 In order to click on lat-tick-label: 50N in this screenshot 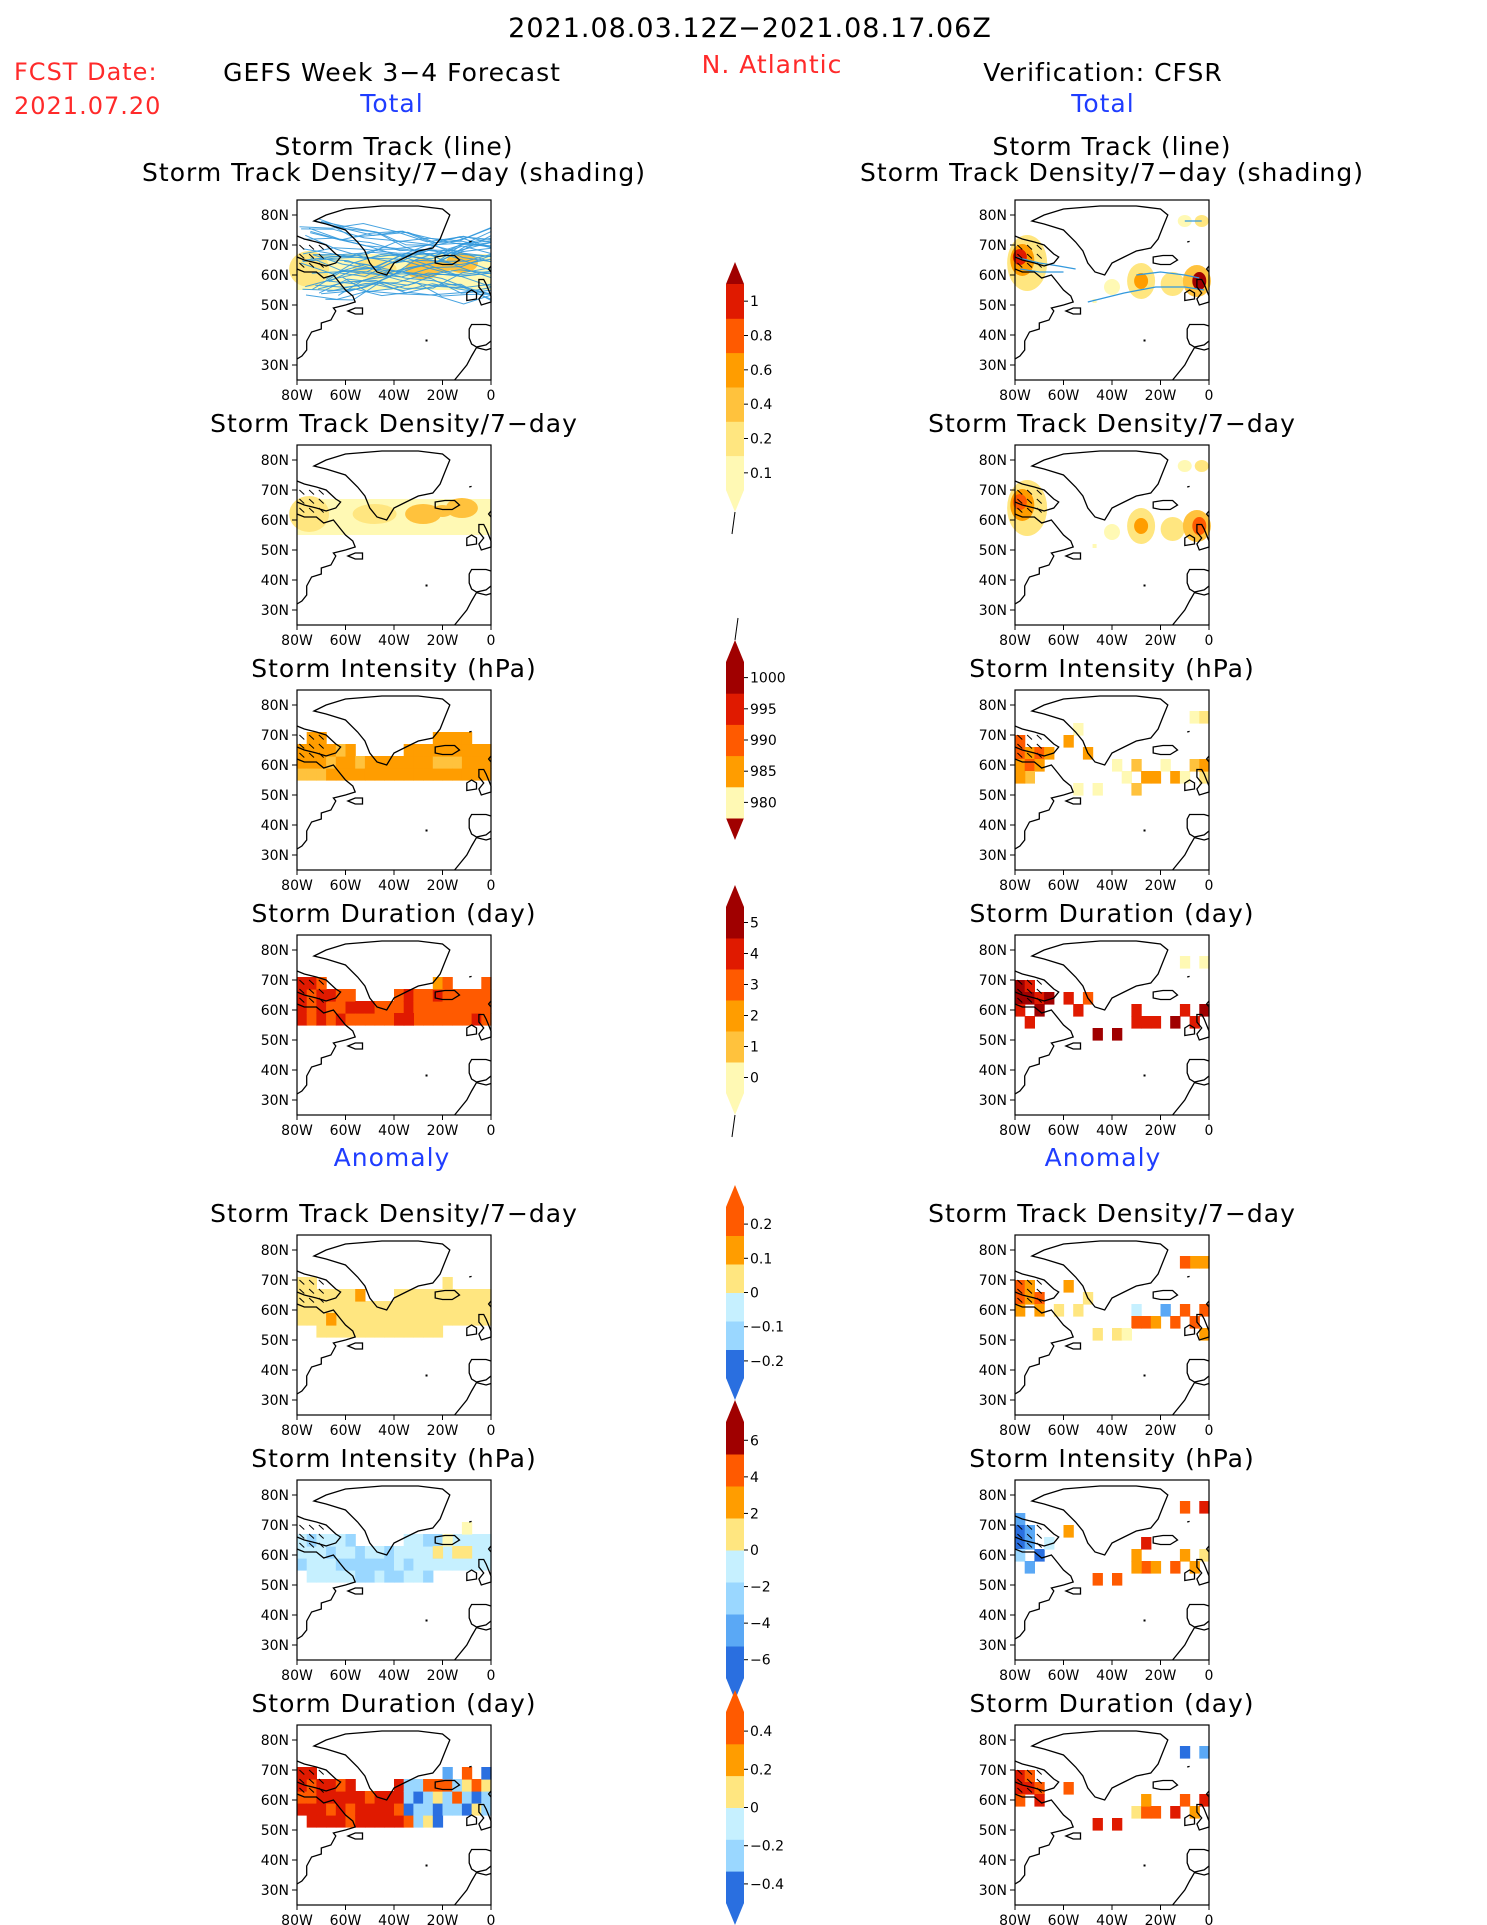, I will do `click(993, 1831)`.